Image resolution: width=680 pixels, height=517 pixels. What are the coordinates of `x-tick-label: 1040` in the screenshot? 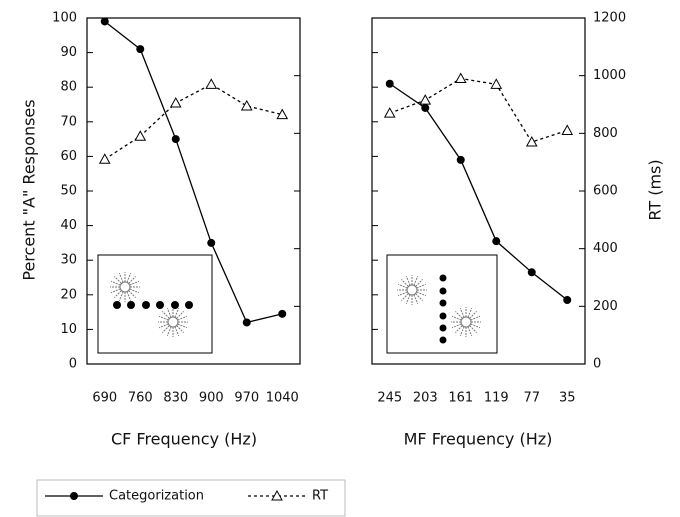 It's located at (282, 398).